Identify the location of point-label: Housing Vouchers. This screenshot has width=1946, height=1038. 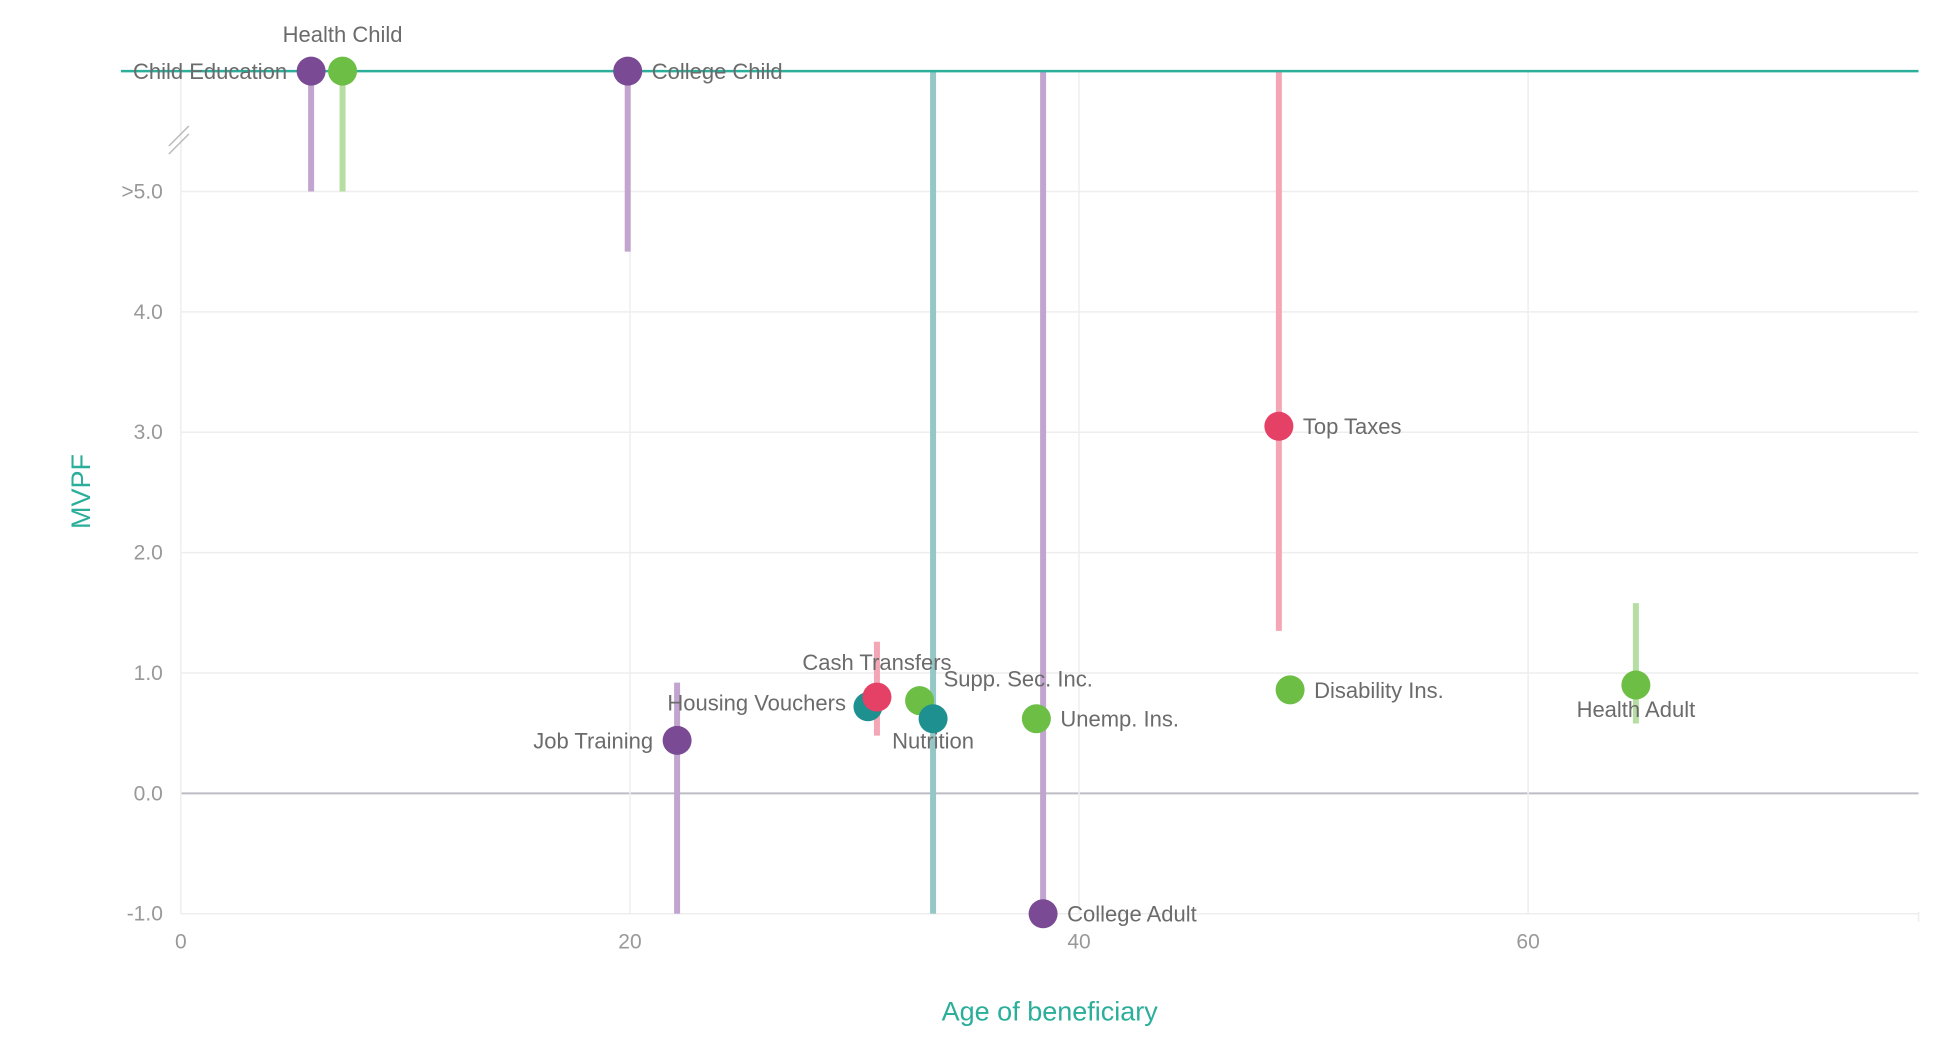
(756, 703).